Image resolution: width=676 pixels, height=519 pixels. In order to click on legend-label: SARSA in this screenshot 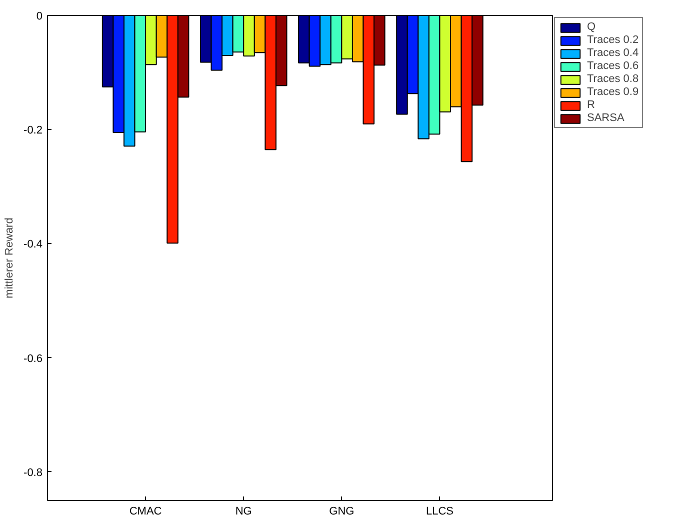, I will do `click(605, 118)`.